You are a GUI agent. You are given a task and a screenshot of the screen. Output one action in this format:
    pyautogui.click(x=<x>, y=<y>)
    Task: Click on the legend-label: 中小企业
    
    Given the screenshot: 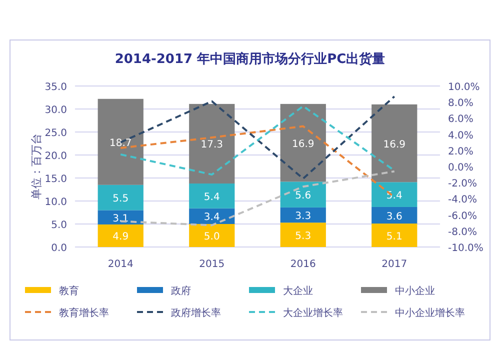 What is the action you would take?
    pyautogui.click(x=415, y=291)
    